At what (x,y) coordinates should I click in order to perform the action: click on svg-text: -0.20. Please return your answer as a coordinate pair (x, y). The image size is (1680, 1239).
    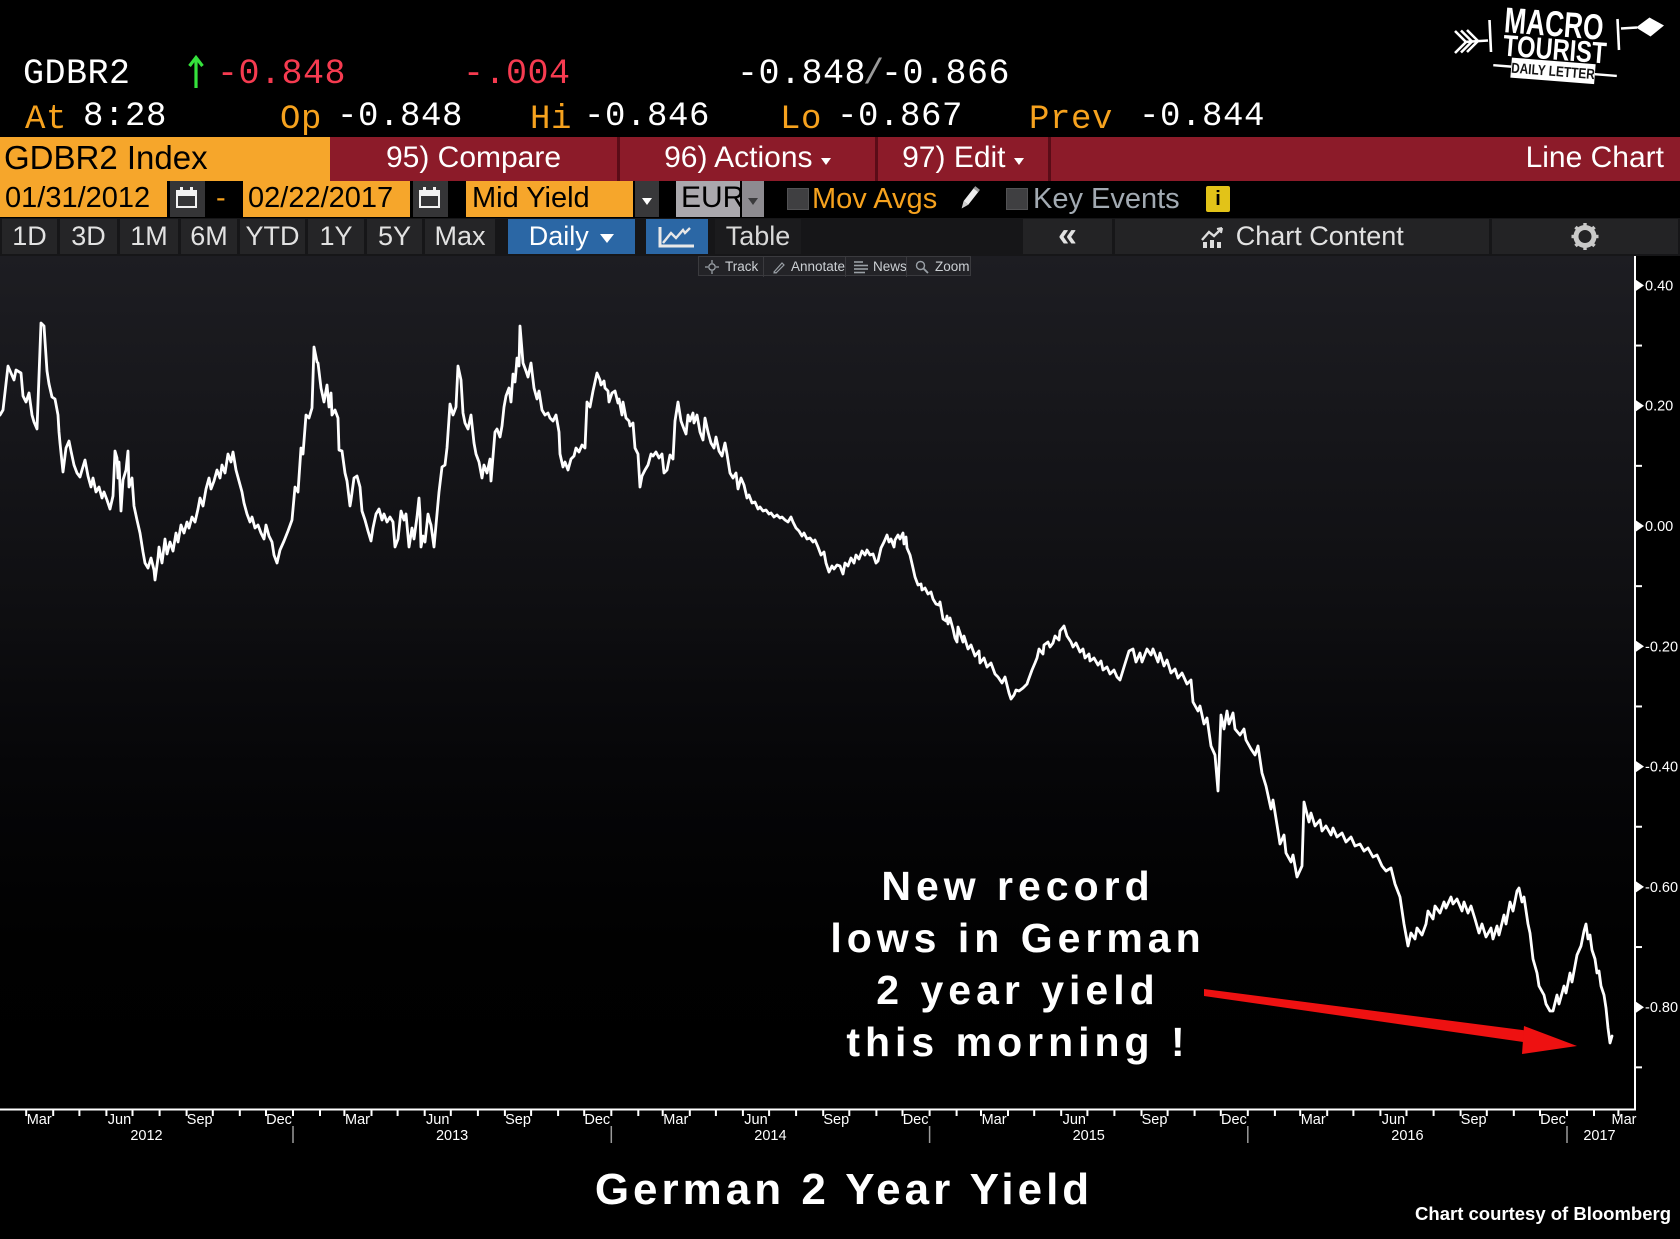
    Looking at the image, I should click on (1661, 647).